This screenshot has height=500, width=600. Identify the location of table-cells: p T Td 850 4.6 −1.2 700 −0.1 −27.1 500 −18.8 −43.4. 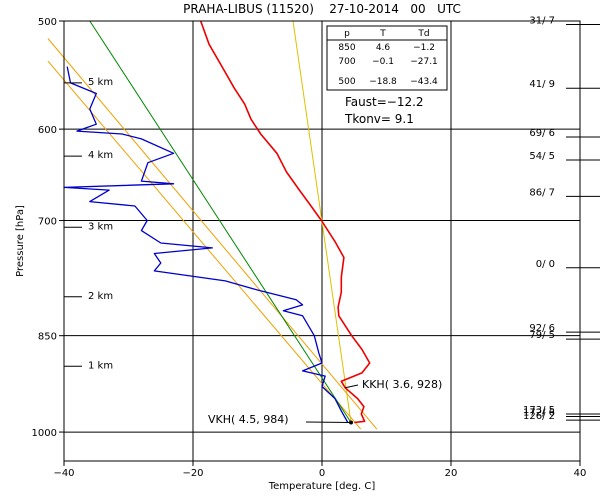
(387, 58).